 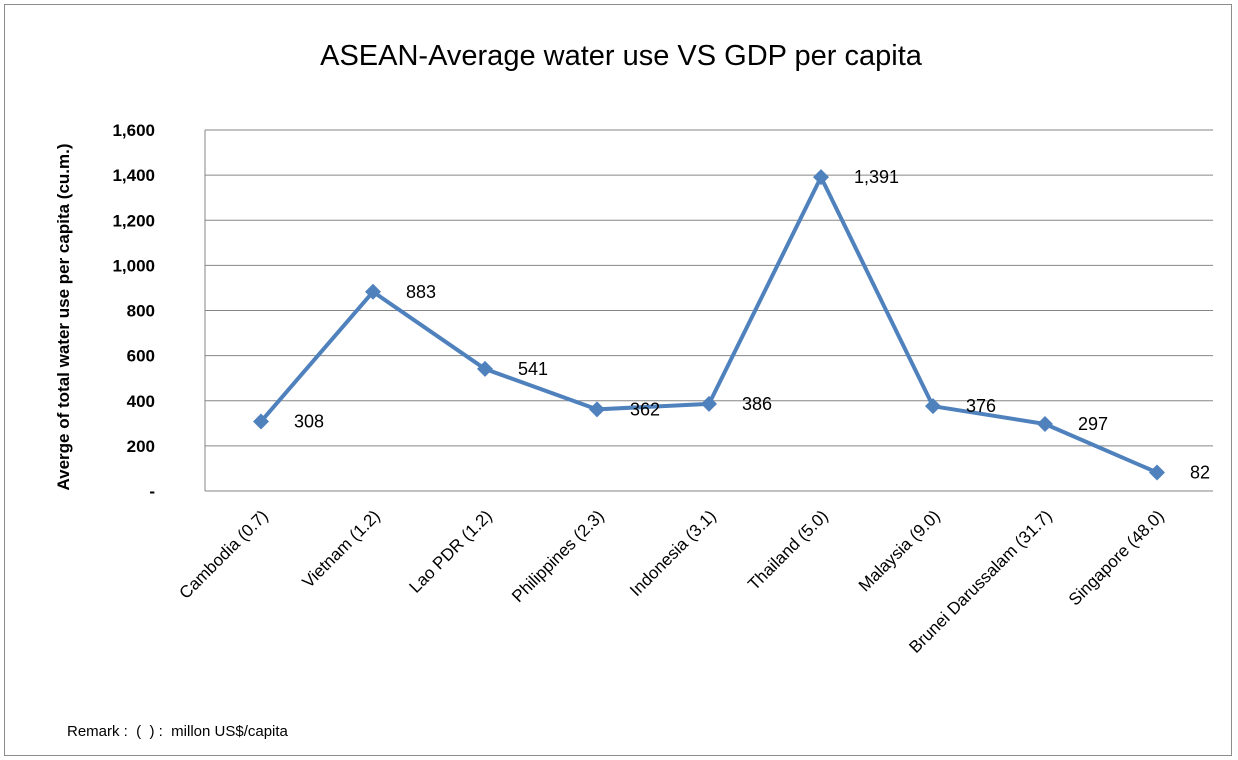 I want to click on data-label: 1,391, so click(x=876, y=177).